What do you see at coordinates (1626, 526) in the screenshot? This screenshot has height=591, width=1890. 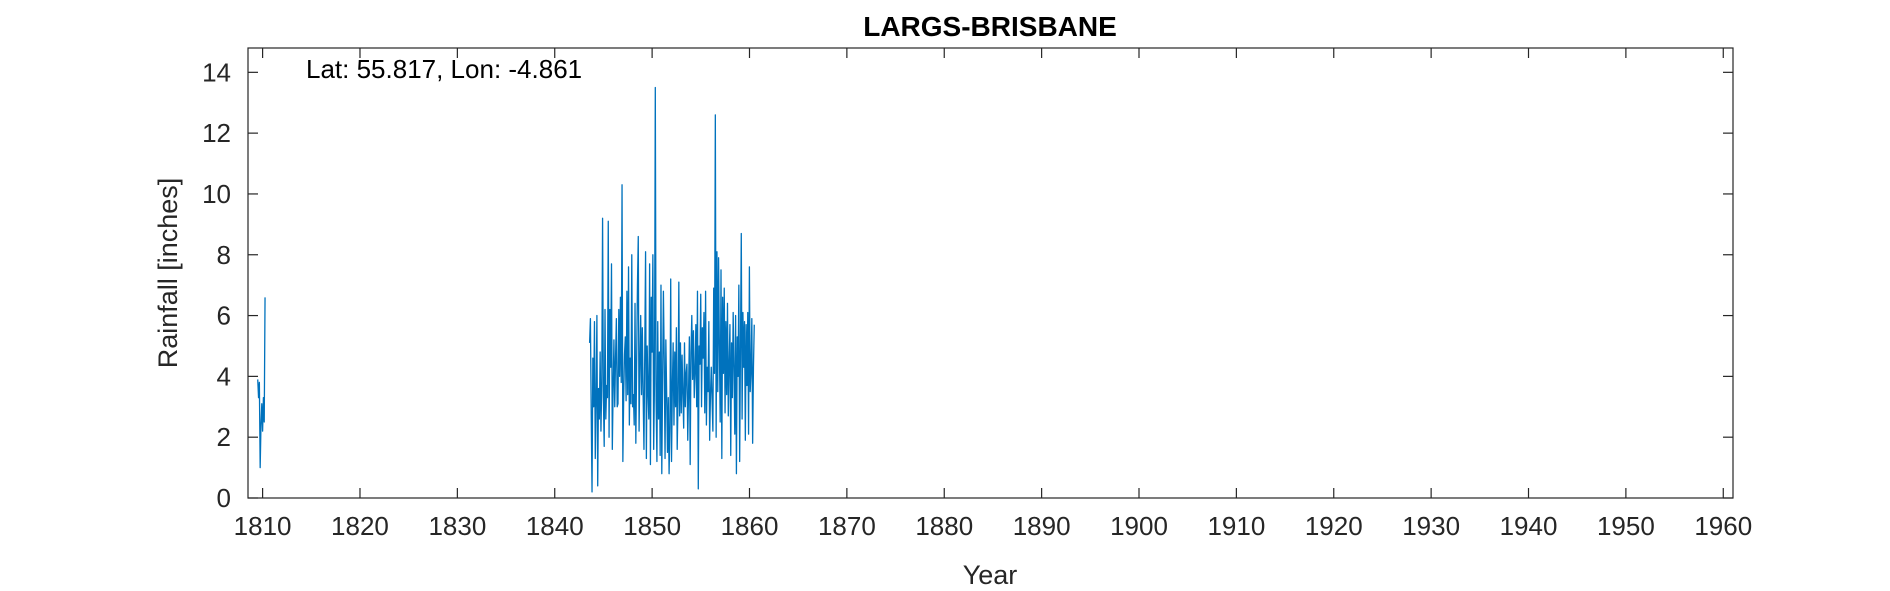 I see `x-tick-label: 1950` at bounding box center [1626, 526].